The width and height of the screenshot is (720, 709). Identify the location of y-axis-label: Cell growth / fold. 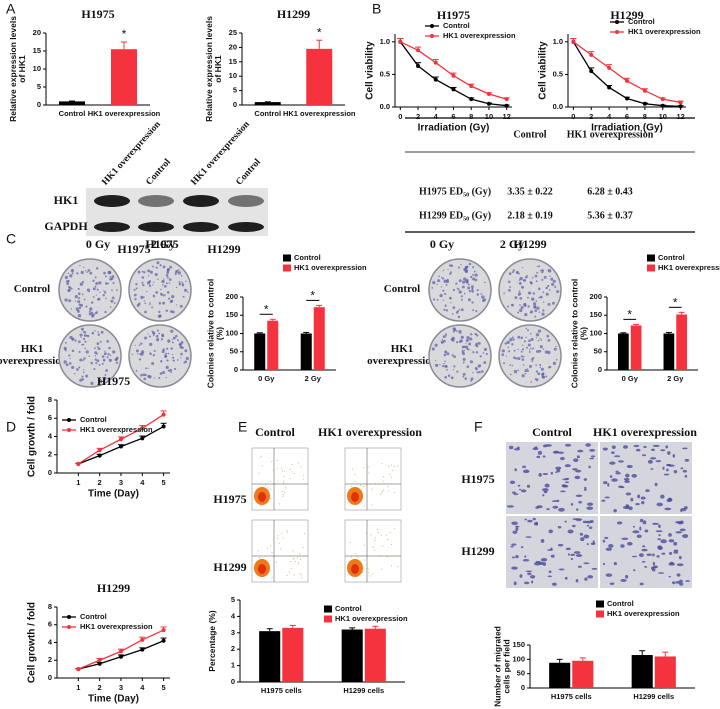
(32, 436).